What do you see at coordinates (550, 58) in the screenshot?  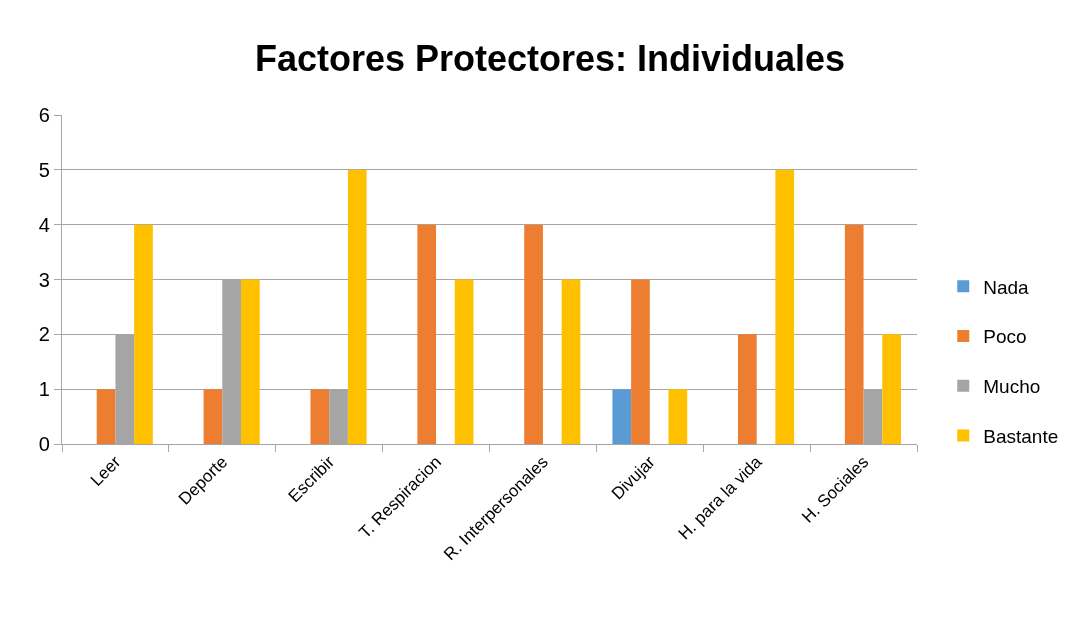 I see `chart-title: Factores Protectores: Individuales` at bounding box center [550, 58].